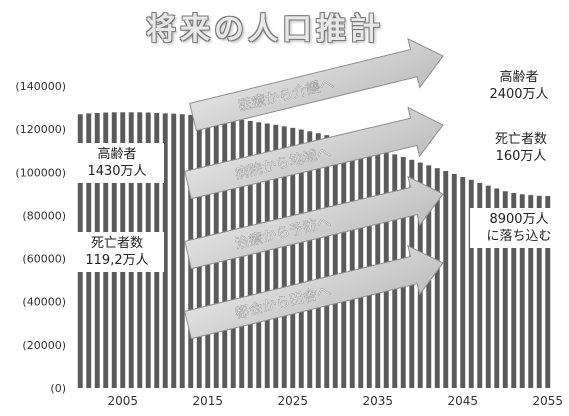 Image resolution: width=569 pixels, height=416 pixels. Describe the element at coordinates (122, 401) in the screenshot. I see `x-tick-label: 2005` at that location.